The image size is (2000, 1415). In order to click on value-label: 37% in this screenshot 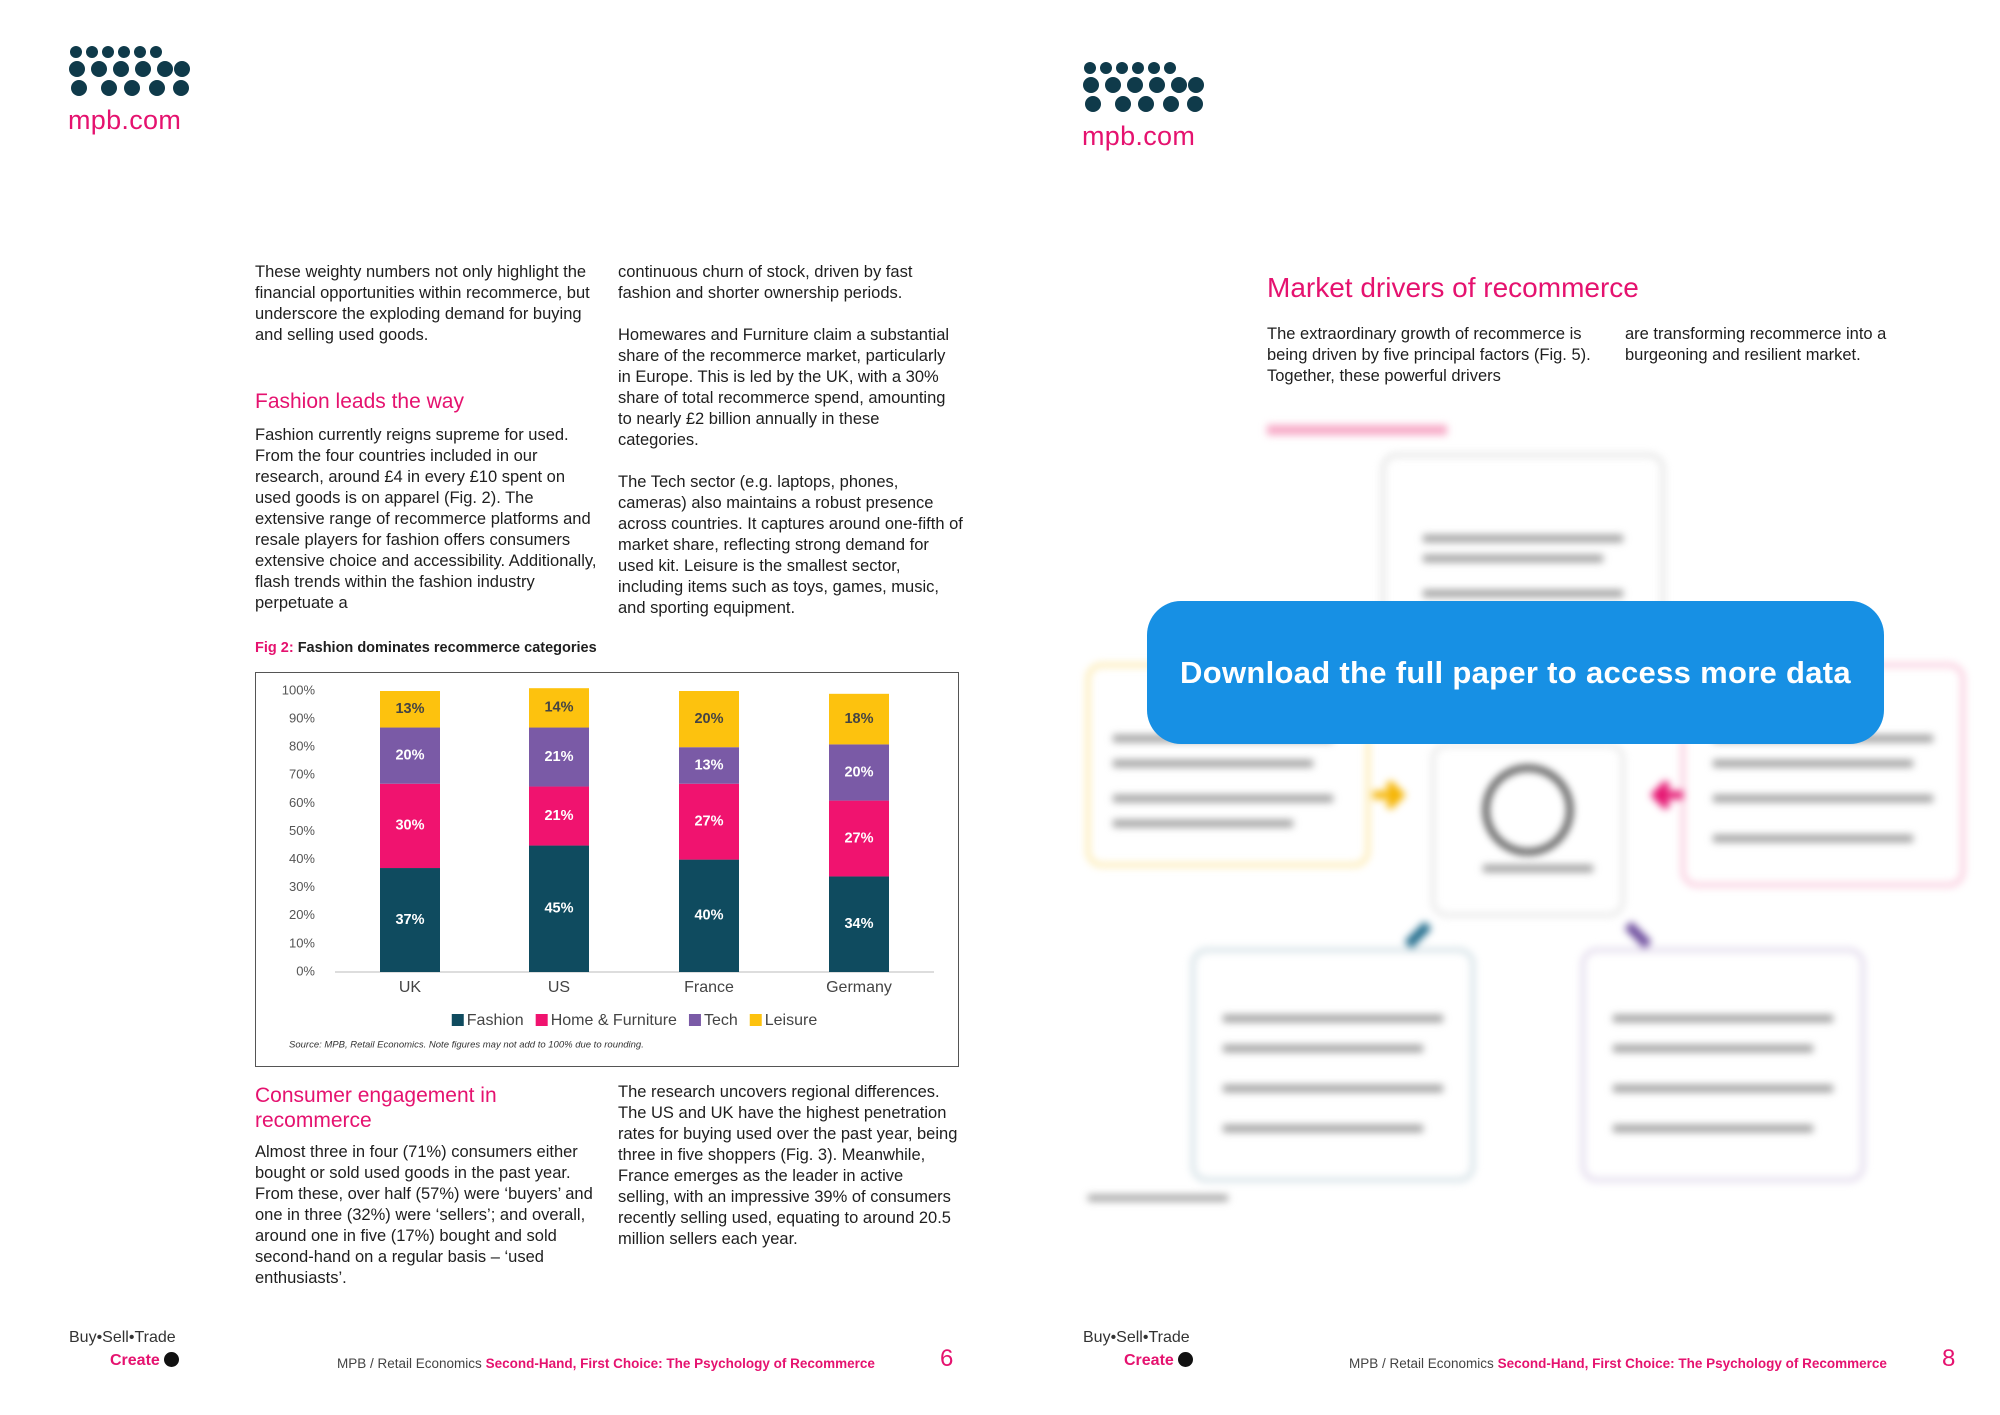, I will do `click(409, 920)`.